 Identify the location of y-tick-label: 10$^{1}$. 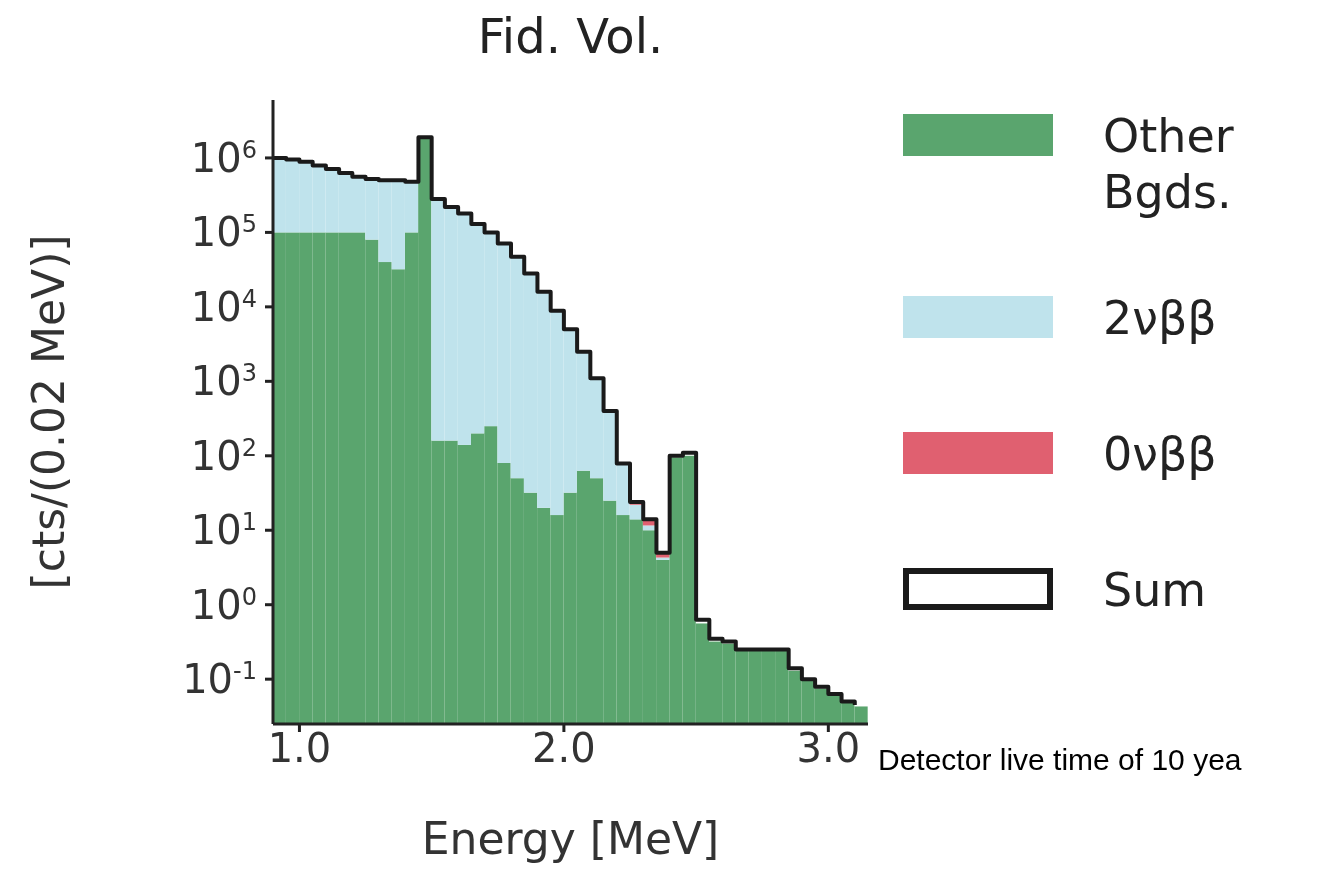
(223, 530).